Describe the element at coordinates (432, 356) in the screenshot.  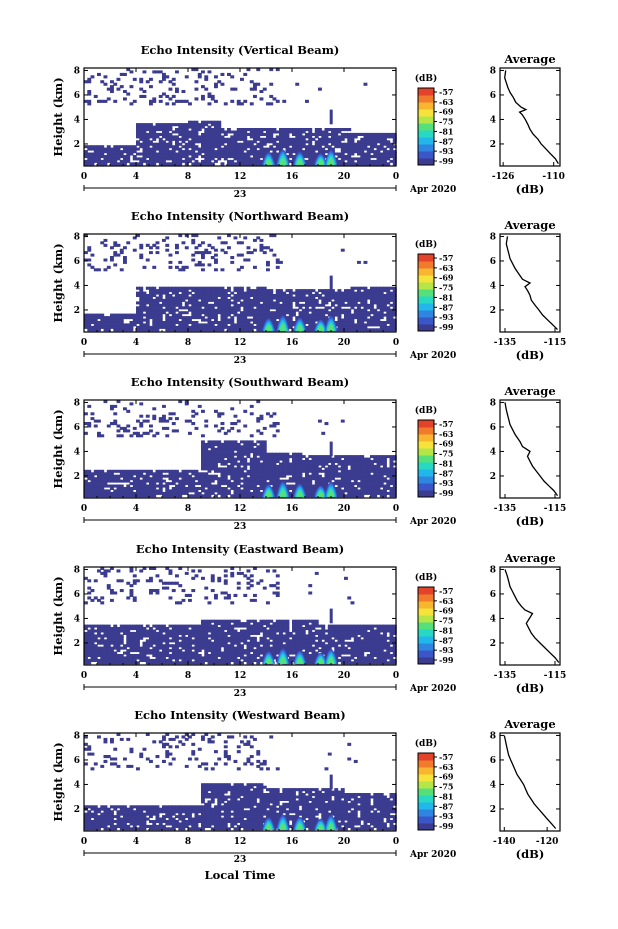
I see `period-label: Apr 2020` at that location.